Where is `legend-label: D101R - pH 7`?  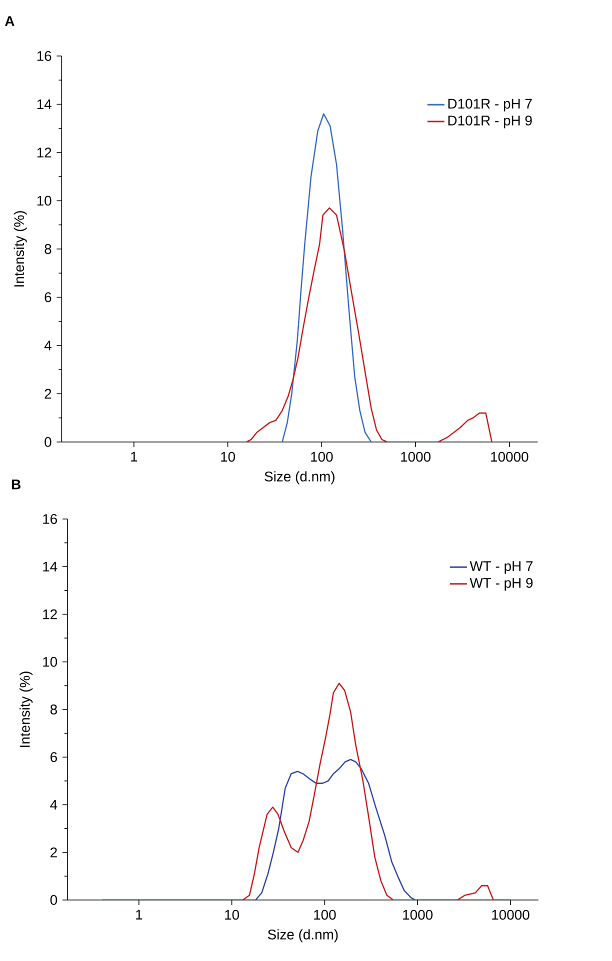 legend-label: D101R - pH 7 is located at coordinates (490, 105).